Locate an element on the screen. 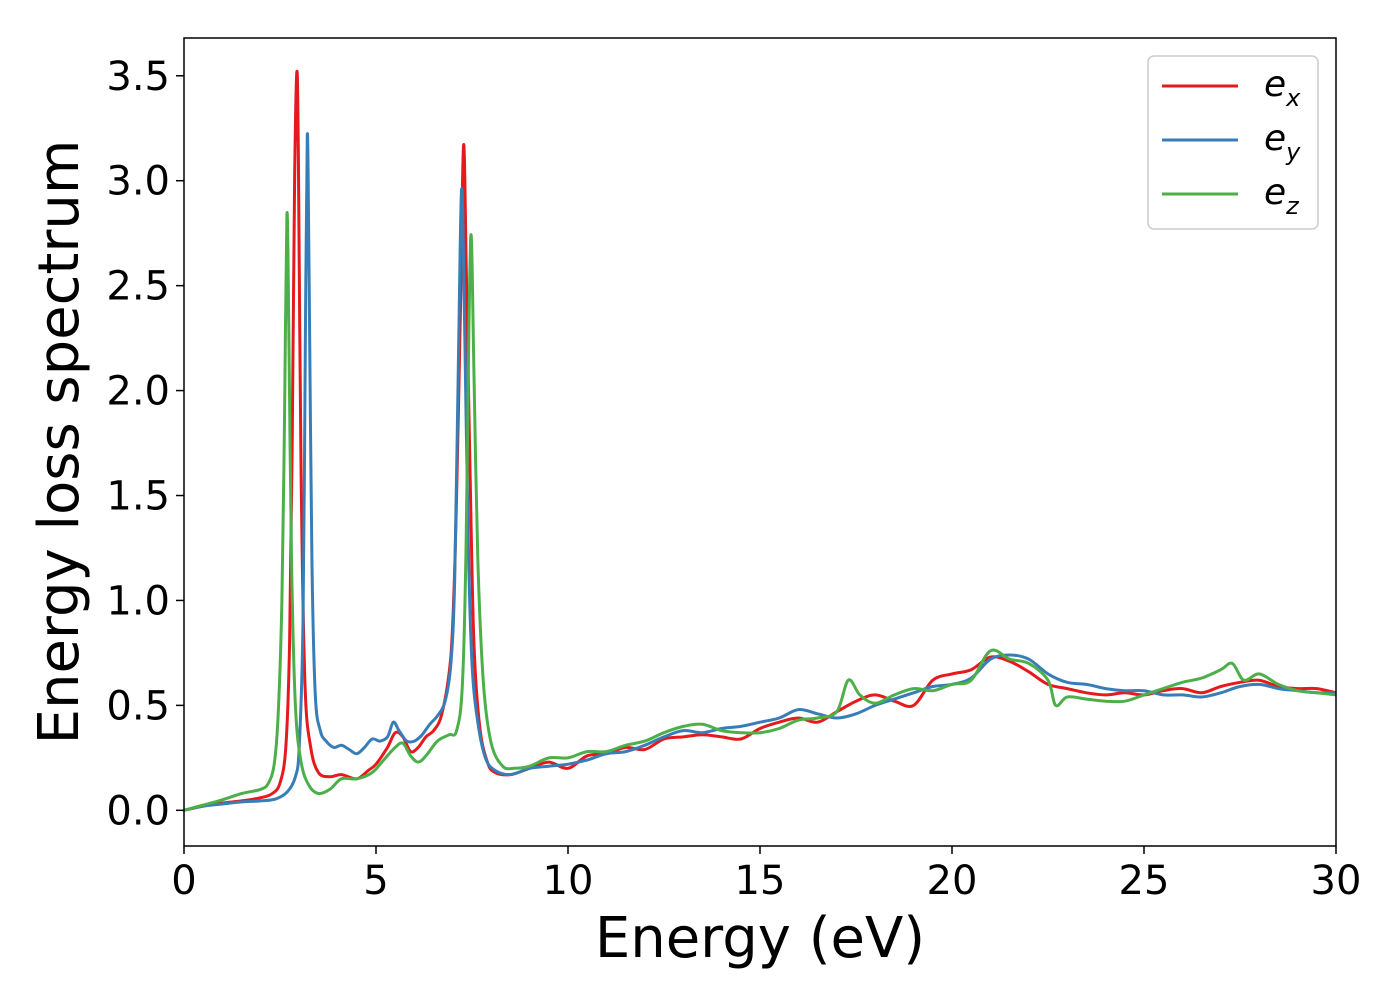  y-tick-label: 1.5 is located at coordinates (138, 497).